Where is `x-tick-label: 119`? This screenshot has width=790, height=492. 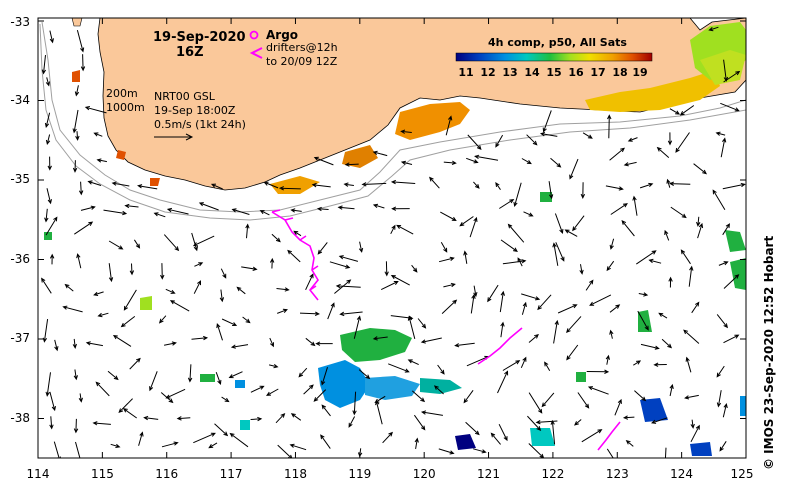
x-tick-label: 119 is located at coordinates (359, 474).